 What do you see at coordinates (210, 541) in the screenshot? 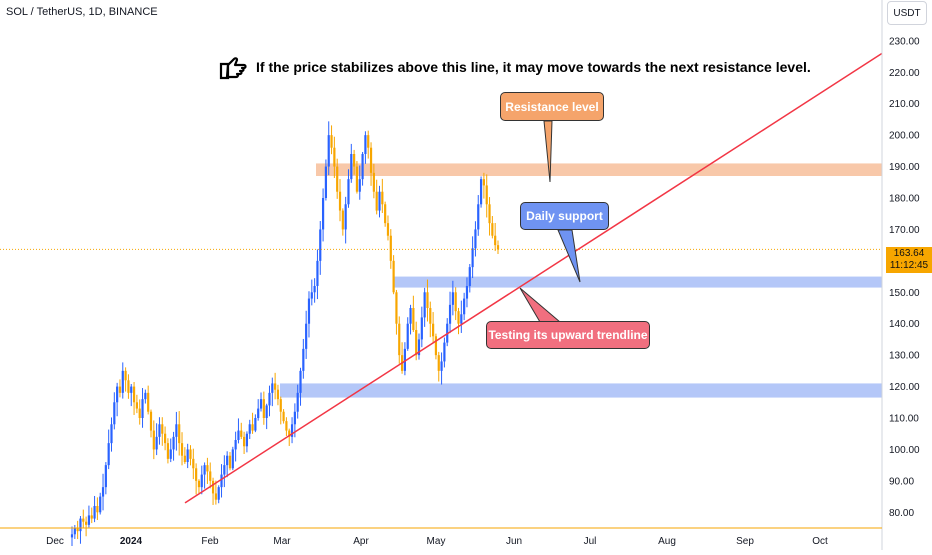
I see `time-tick-label: Feb` at bounding box center [210, 541].